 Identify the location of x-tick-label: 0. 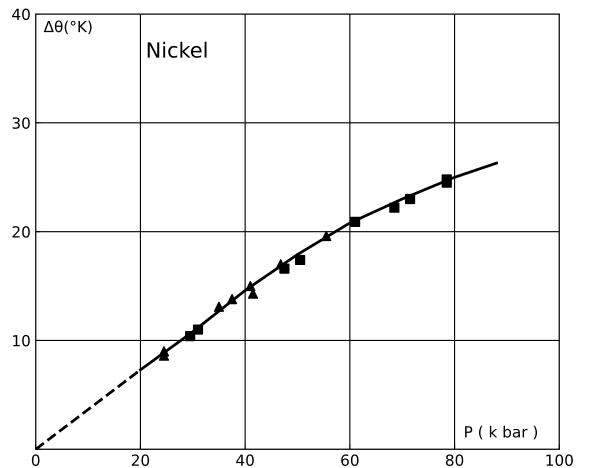
(36, 460).